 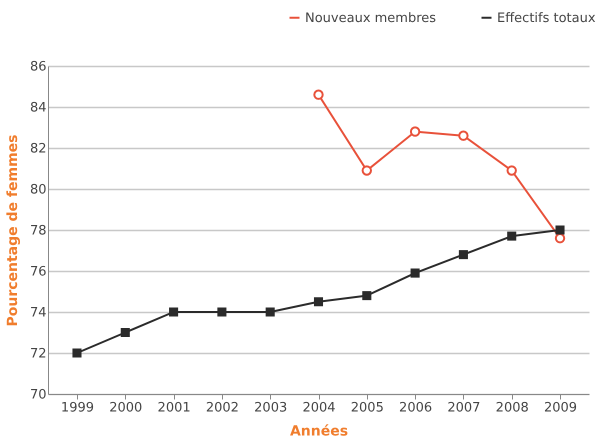 What do you see at coordinates (370, 18) in the screenshot?
I see `legend-label: Nouveaux membres` at bounding box center [370, 18].